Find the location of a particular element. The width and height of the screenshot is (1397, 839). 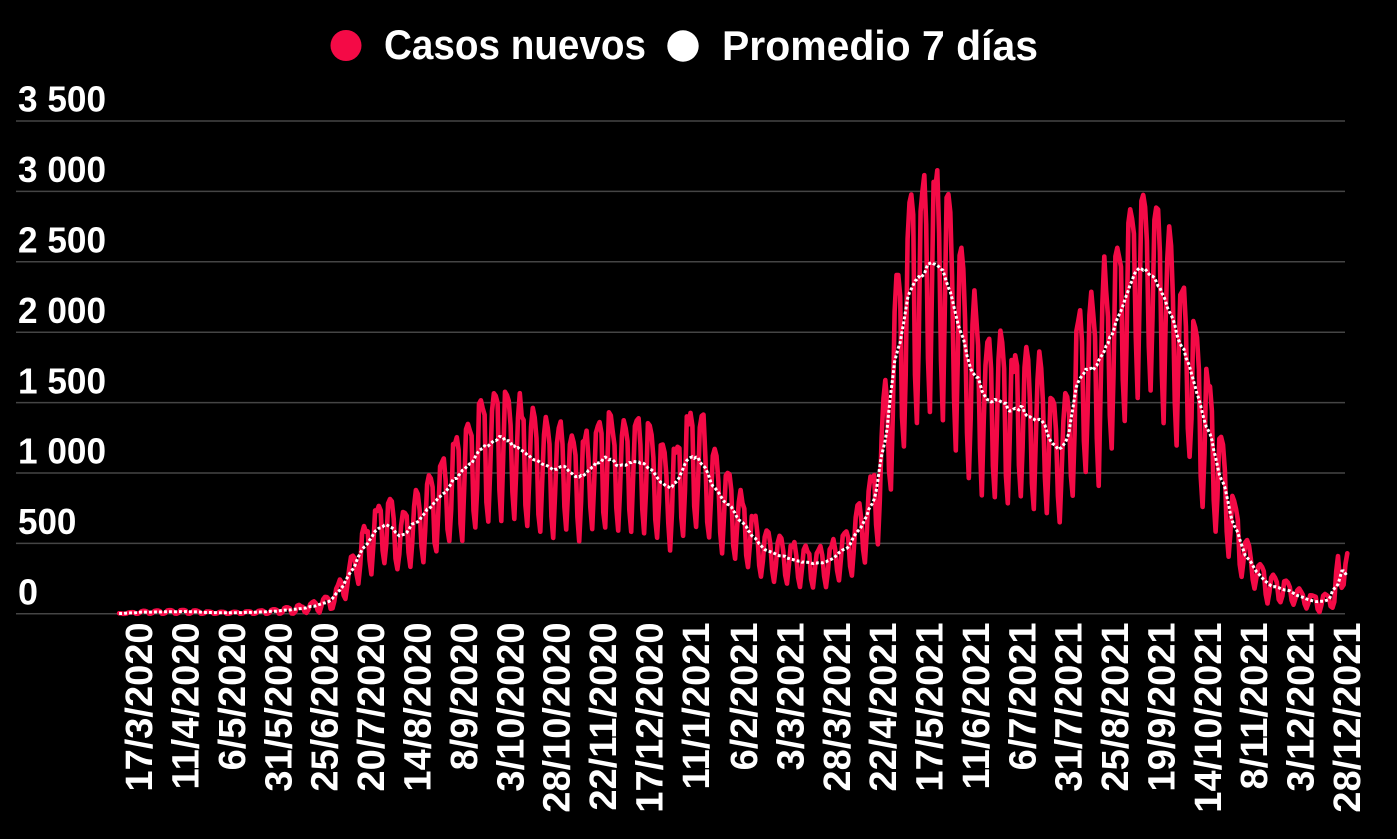

svg-text: 3/12/2021 is located at coordinates (1302, 707).